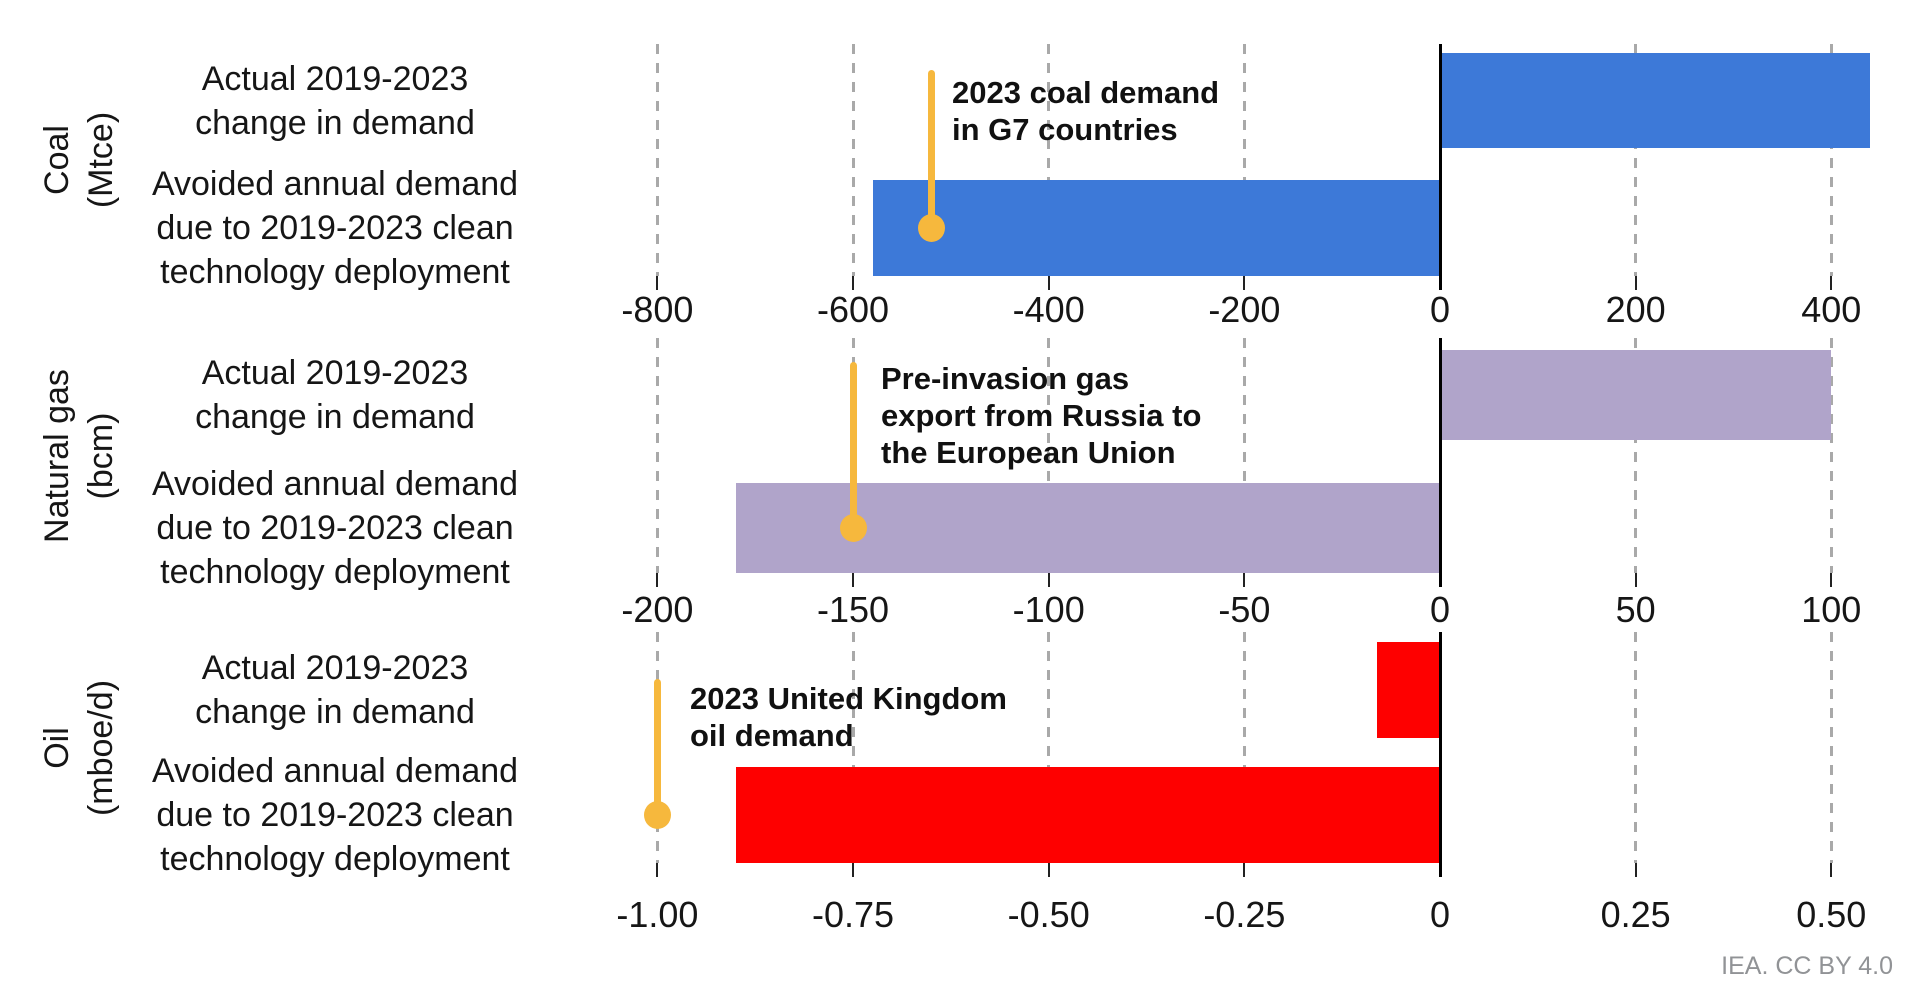 The height and width of the screenshot is (1001, 1920). I want to click on row-label-actual: Actual 2019-2023 change in demand, so click(335, 395).